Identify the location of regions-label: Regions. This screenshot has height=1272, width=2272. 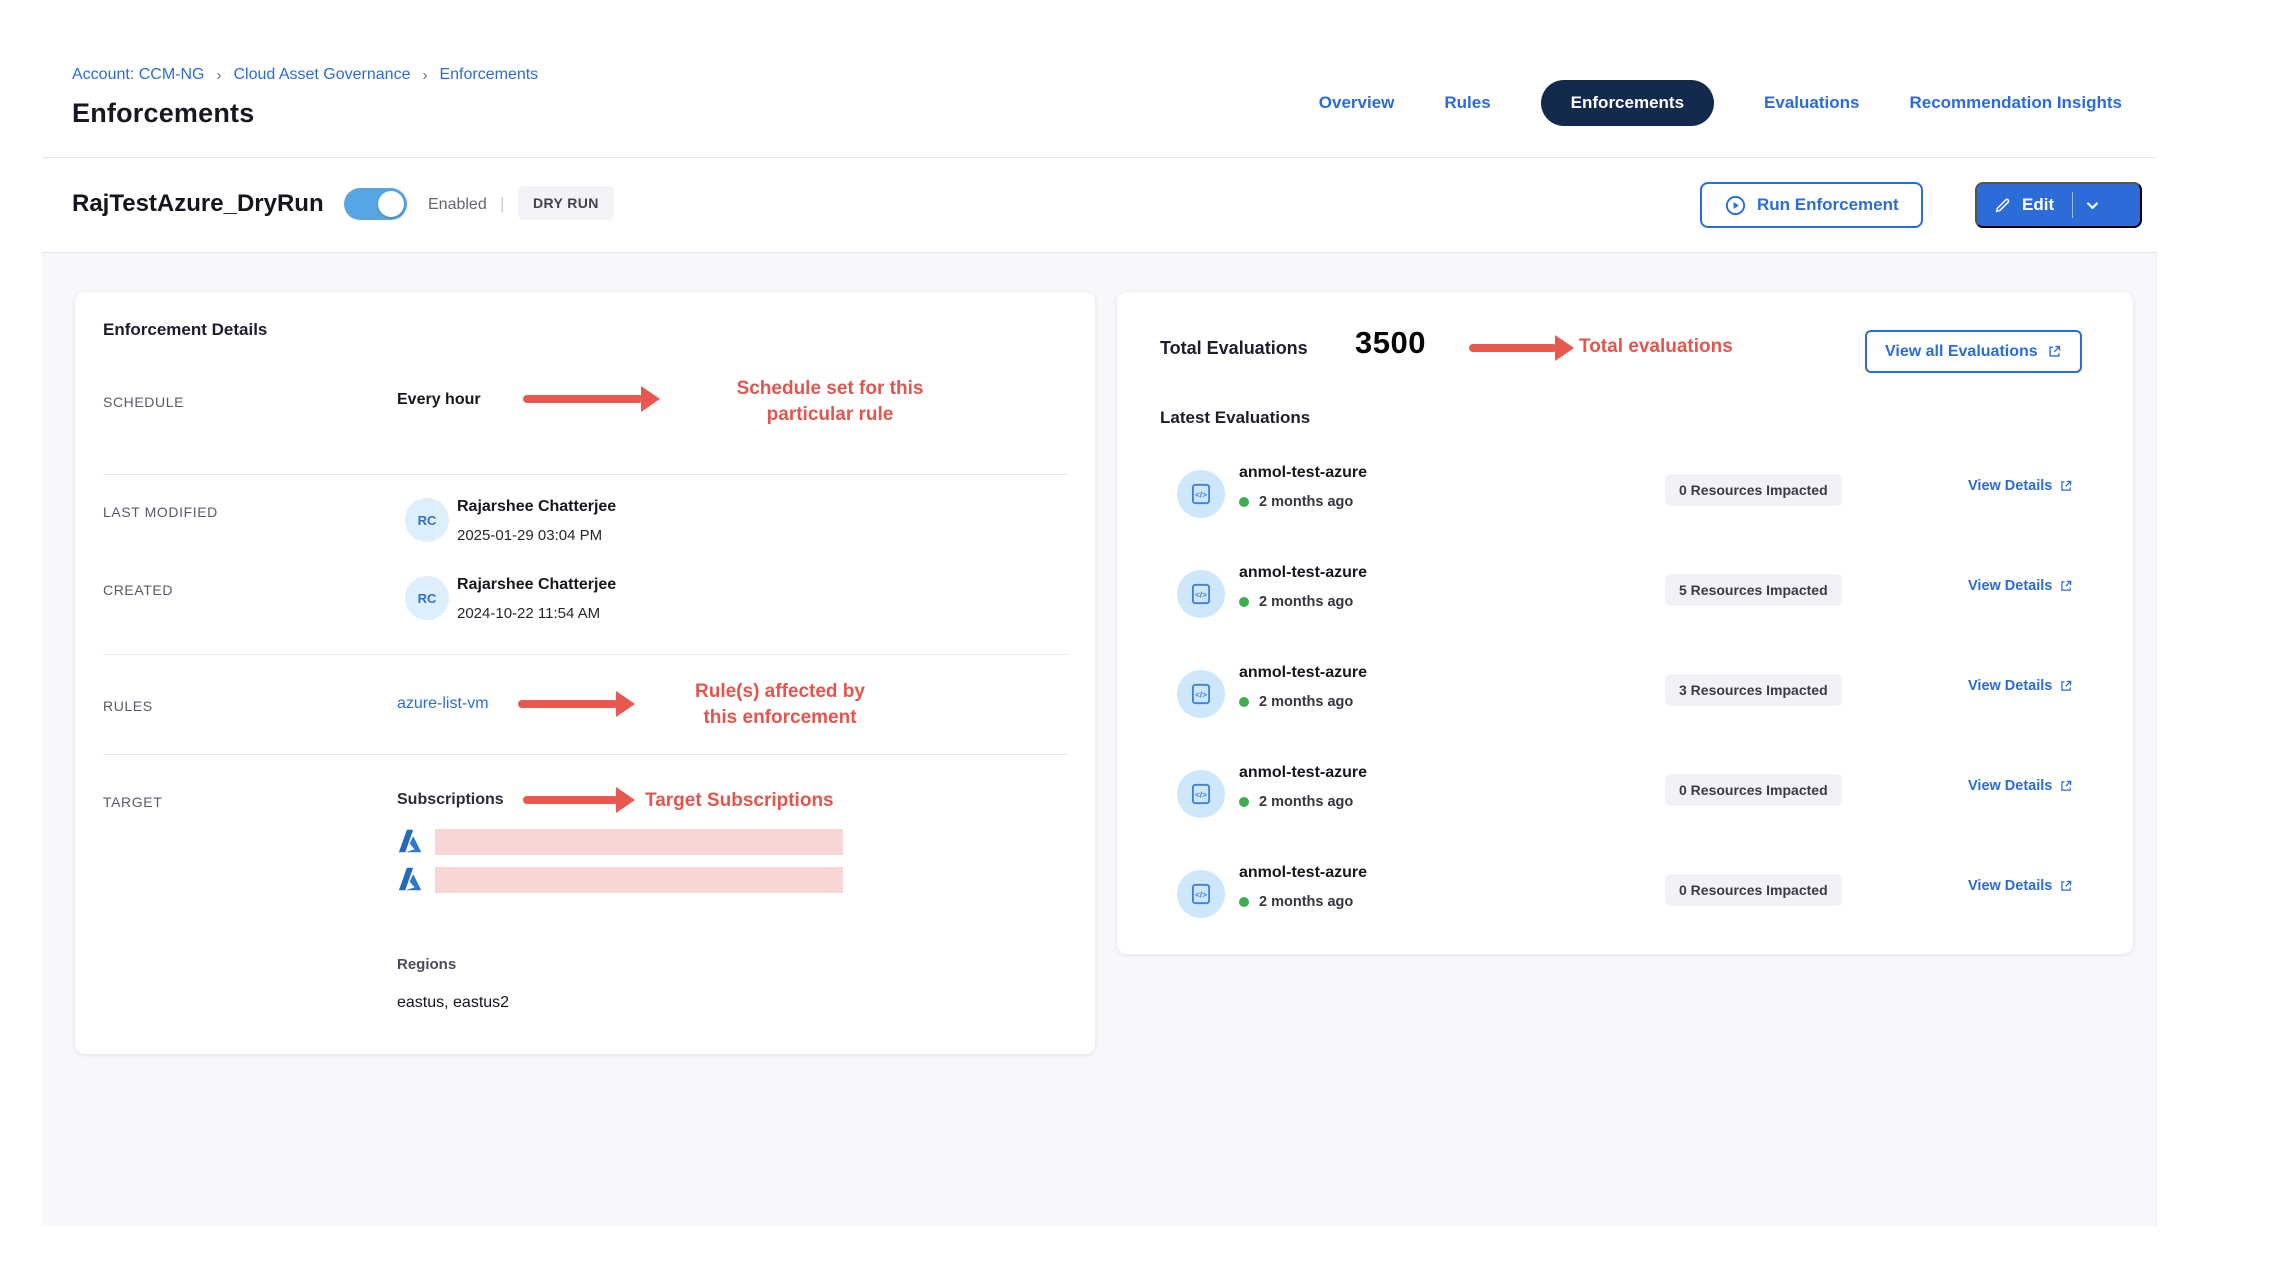
(427, 964).